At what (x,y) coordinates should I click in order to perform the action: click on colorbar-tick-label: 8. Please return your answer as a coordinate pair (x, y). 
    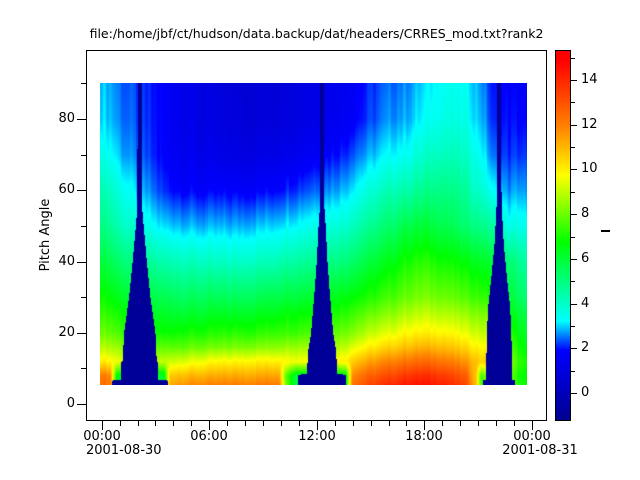
    Looking at the image, I should click on (585, 213).